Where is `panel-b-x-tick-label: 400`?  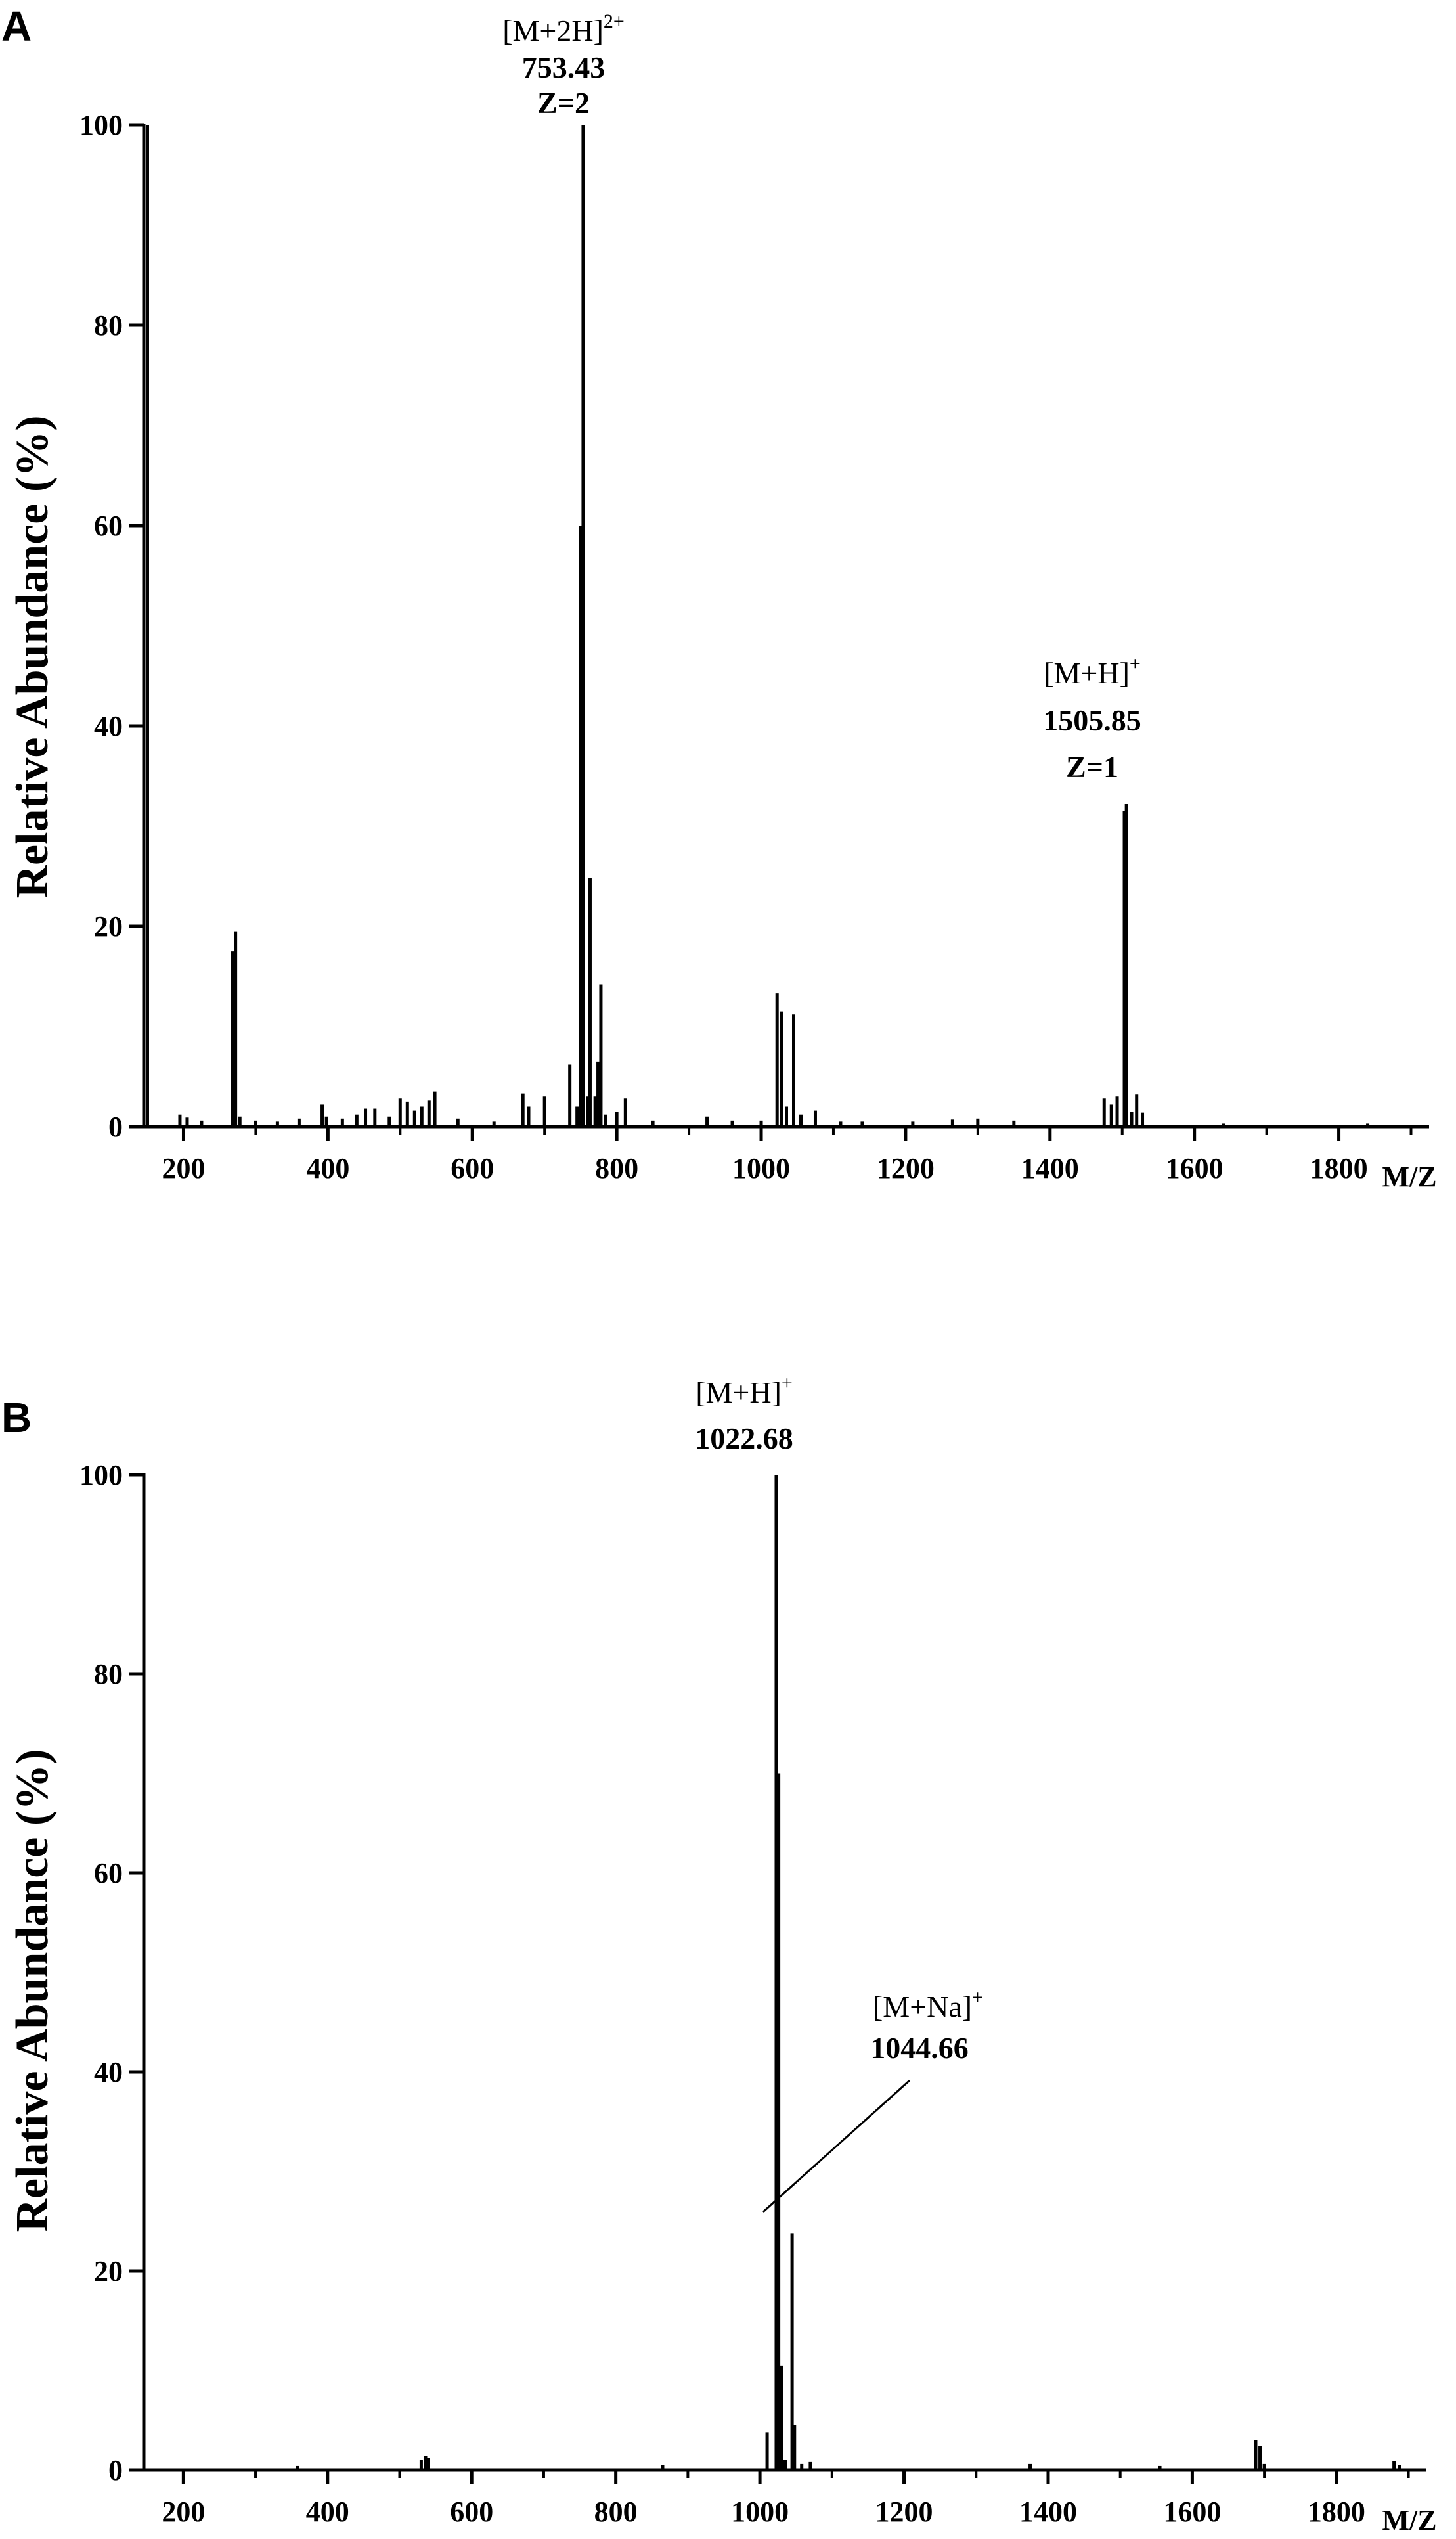 panel-b-x-tick-label: 400 is located at coordinates (327, 2512).